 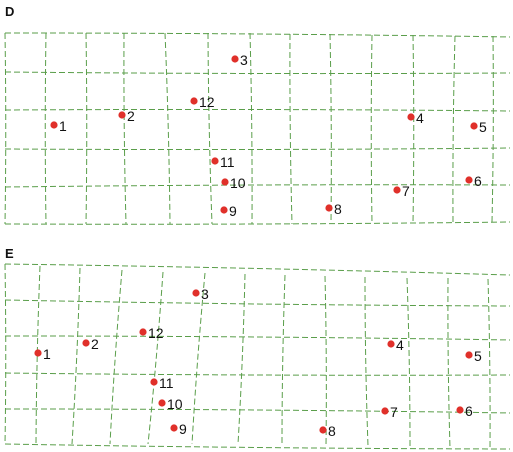 I want to click on panel-e-marker-8-label: 8, so click(x=332, y=431).